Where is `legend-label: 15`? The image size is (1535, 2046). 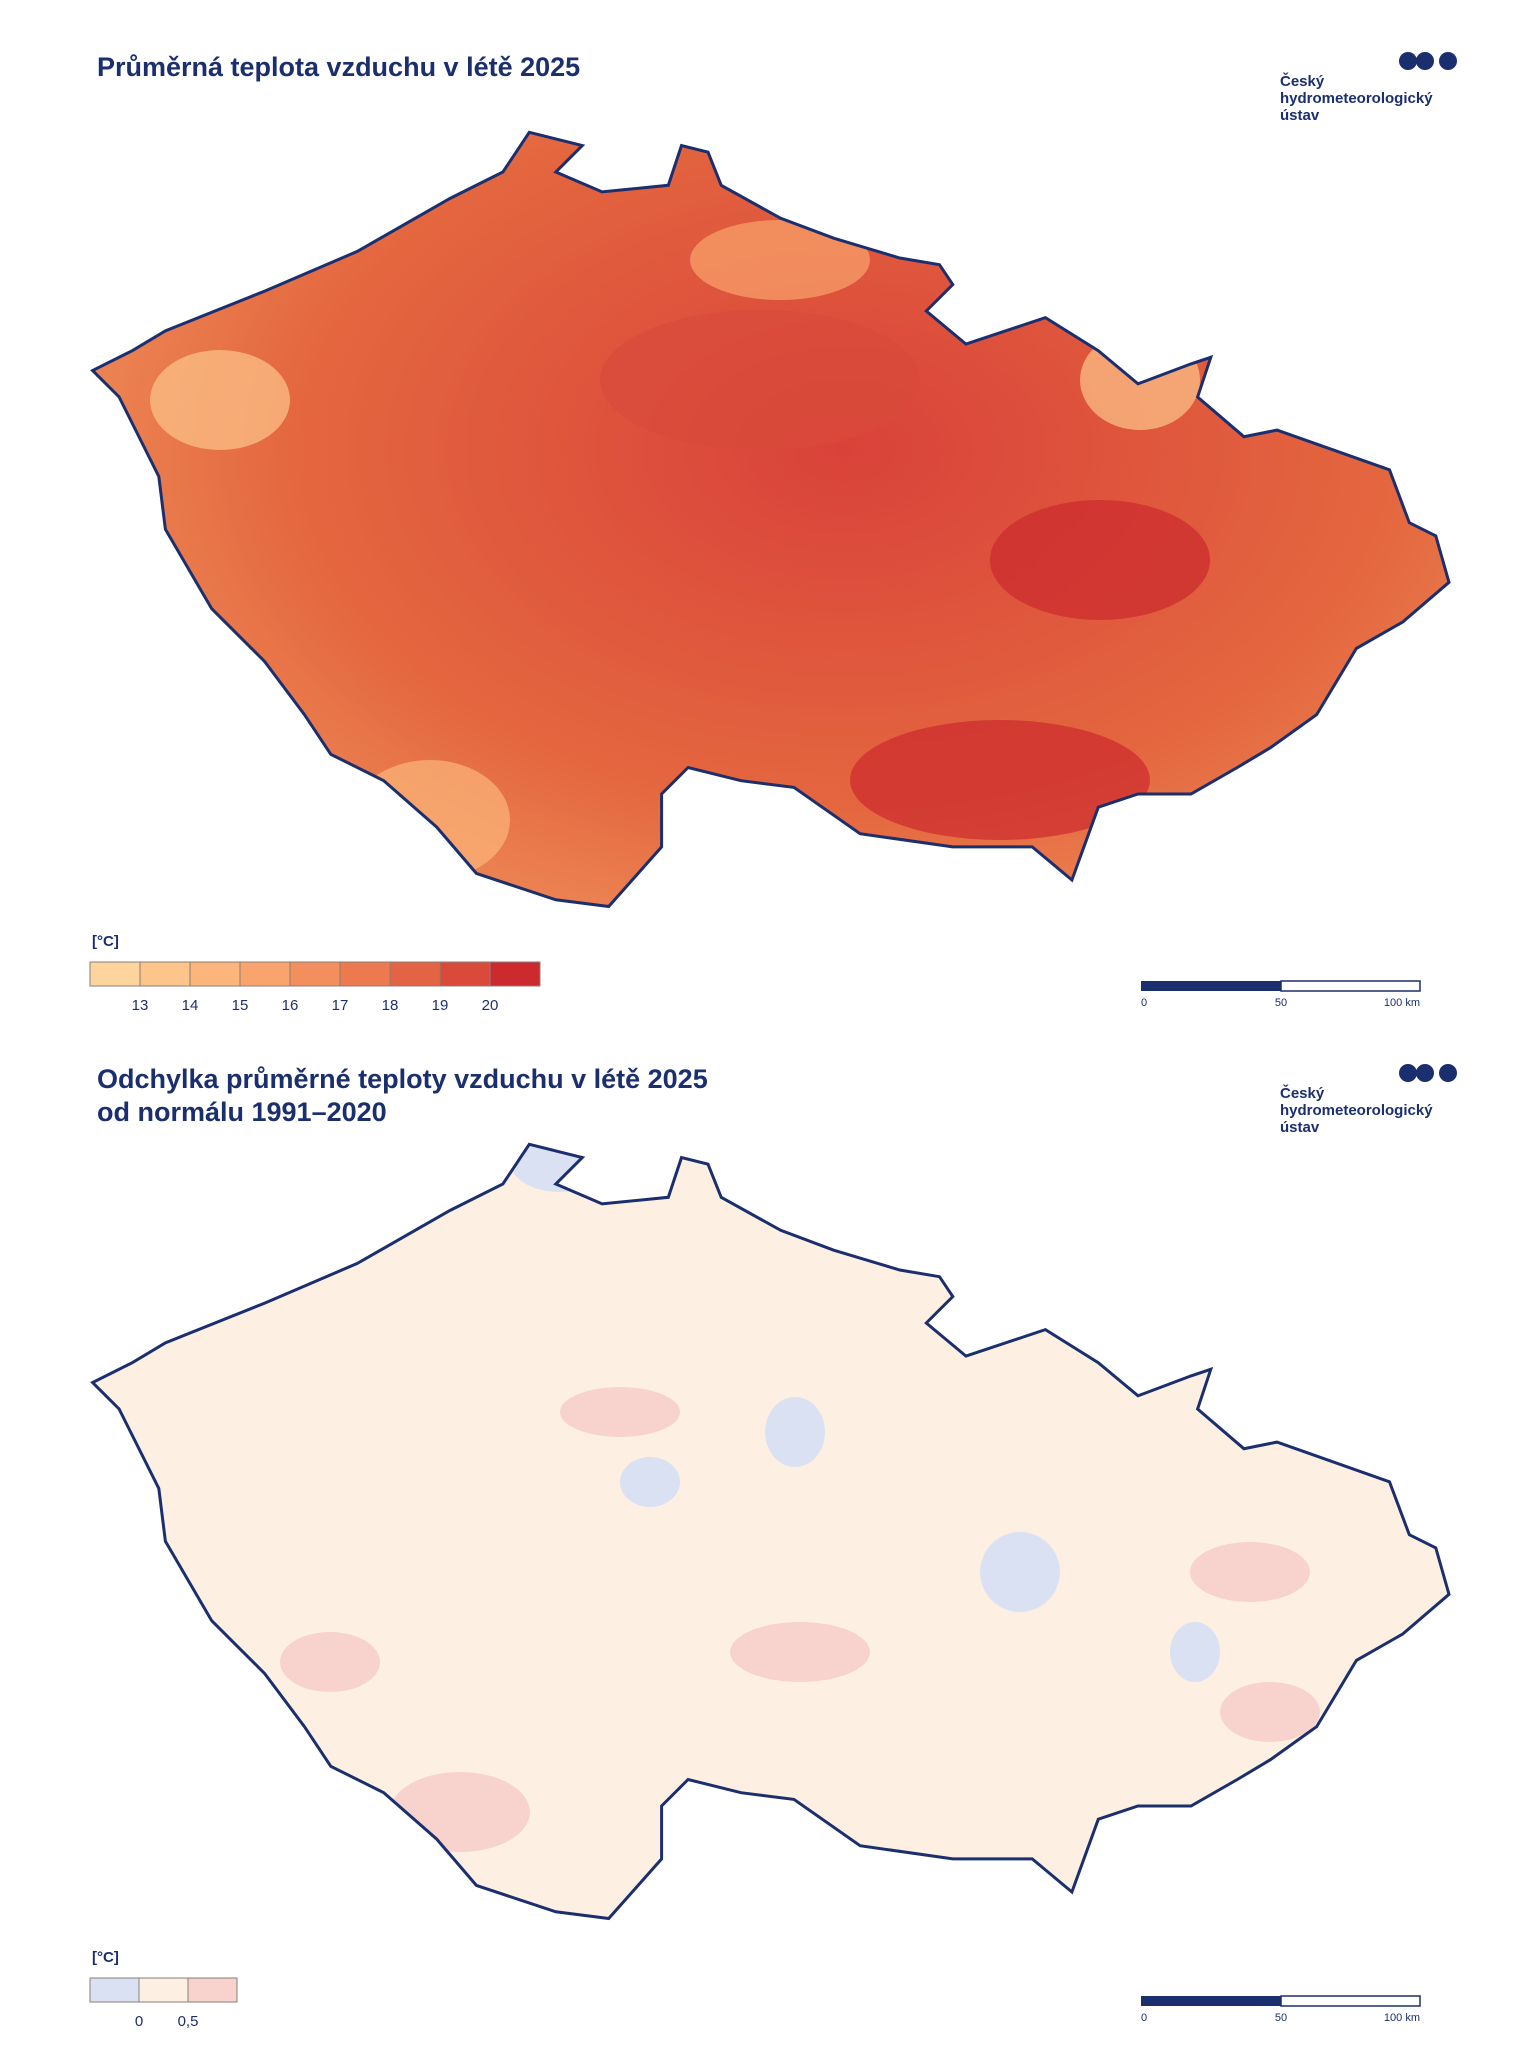 legend-label: 15 is located at coordinates (240, 1005).